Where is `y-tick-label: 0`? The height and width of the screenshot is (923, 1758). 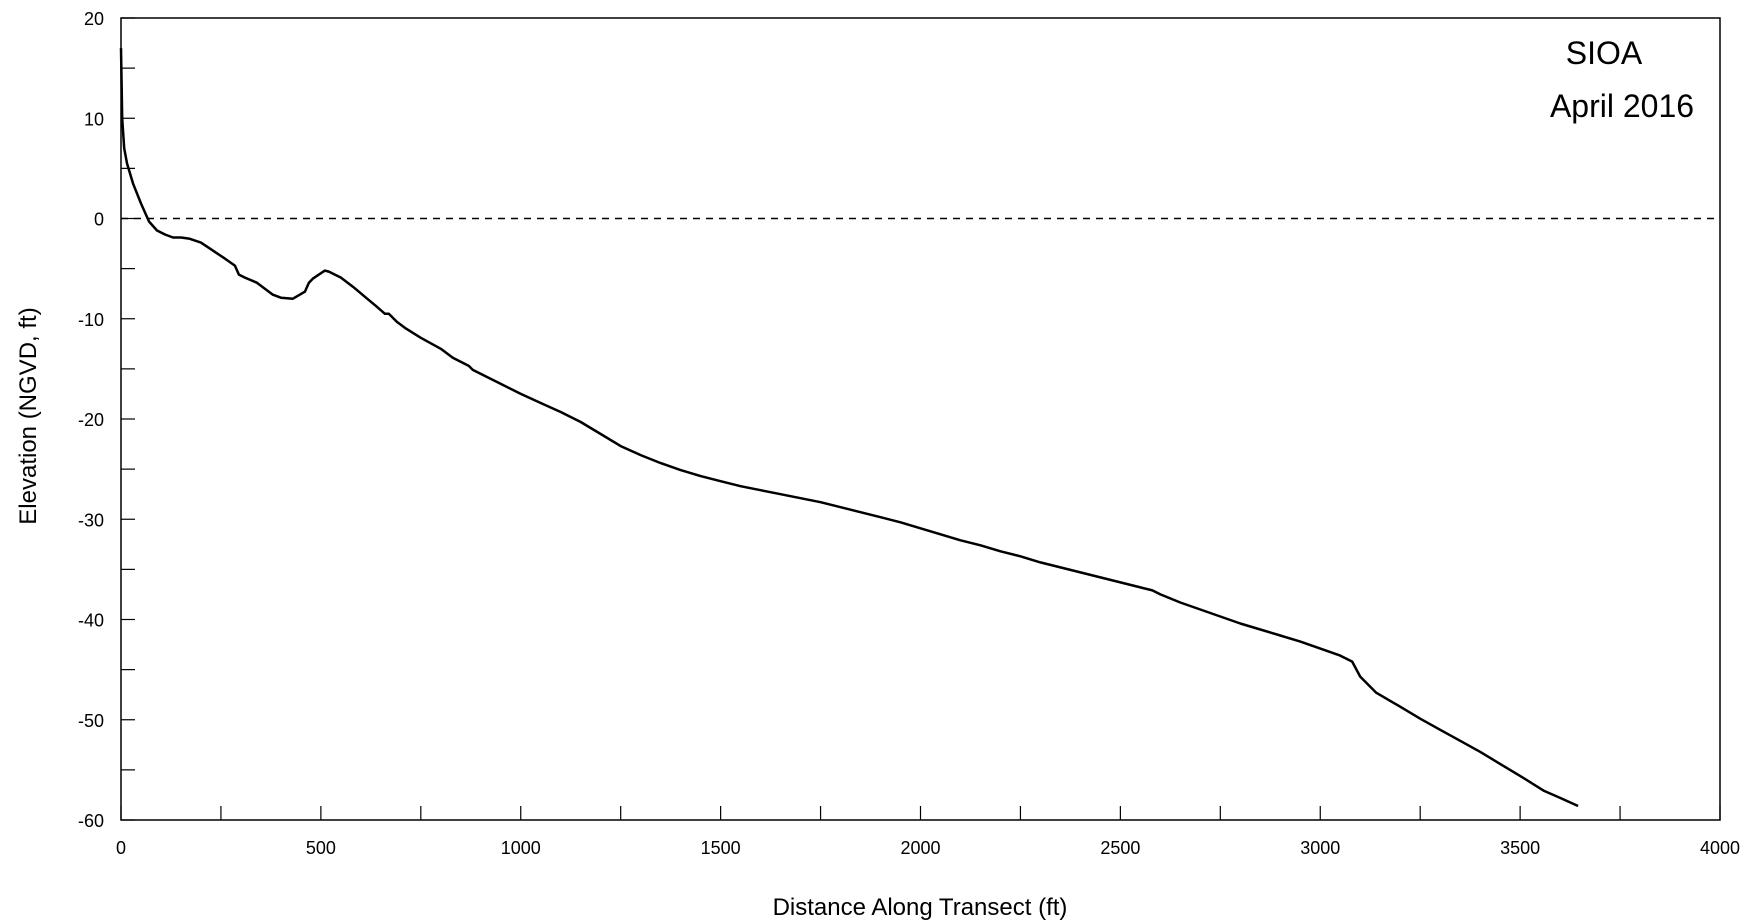
y-tick-label: 0 is located at coordinates (99, 220).